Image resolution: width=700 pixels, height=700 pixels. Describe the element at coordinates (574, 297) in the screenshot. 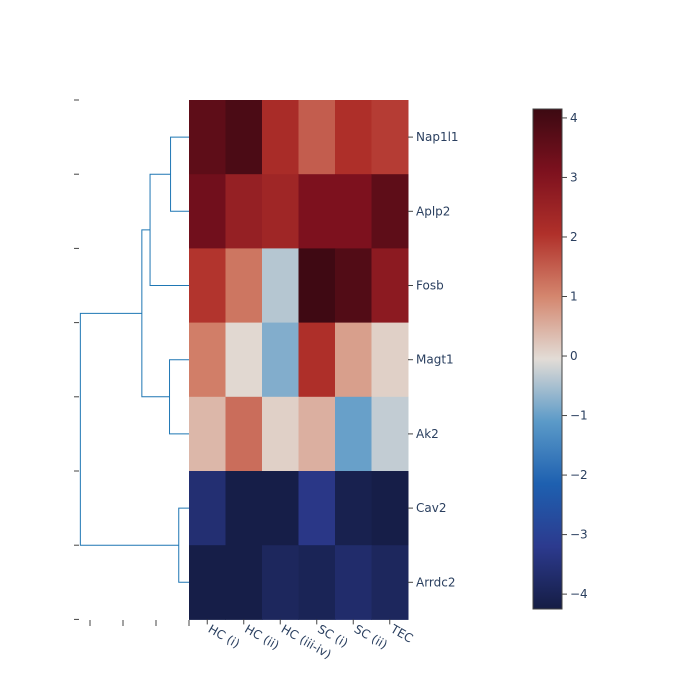

I see `colorbar-tick-label: 1` at that location.